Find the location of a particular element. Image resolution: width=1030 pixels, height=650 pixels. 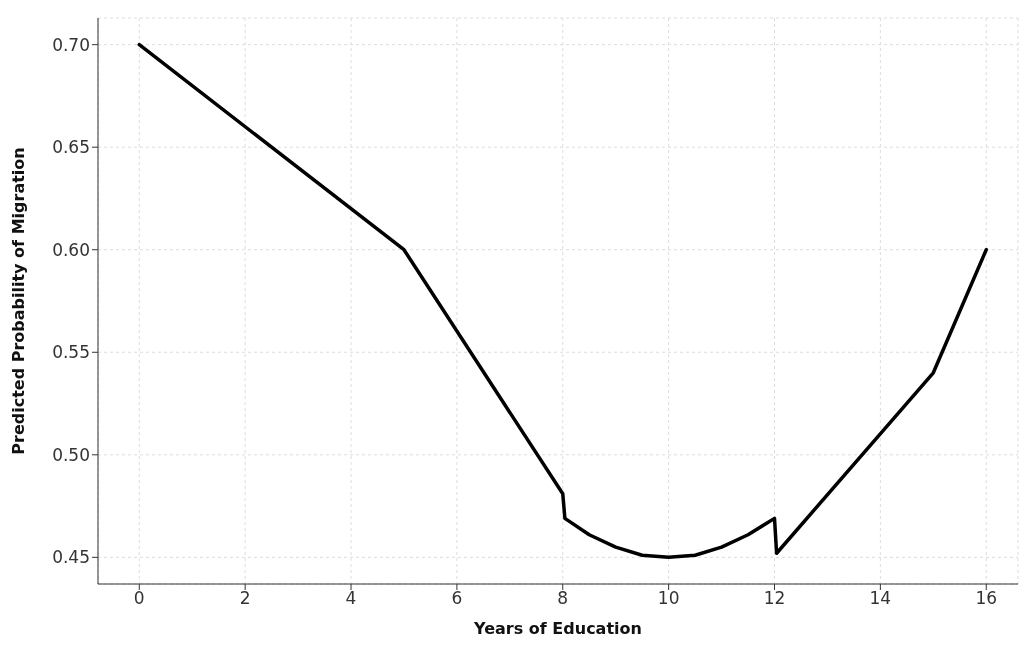

y-tick-label: 0.60 is located at coordinates (71, 249).